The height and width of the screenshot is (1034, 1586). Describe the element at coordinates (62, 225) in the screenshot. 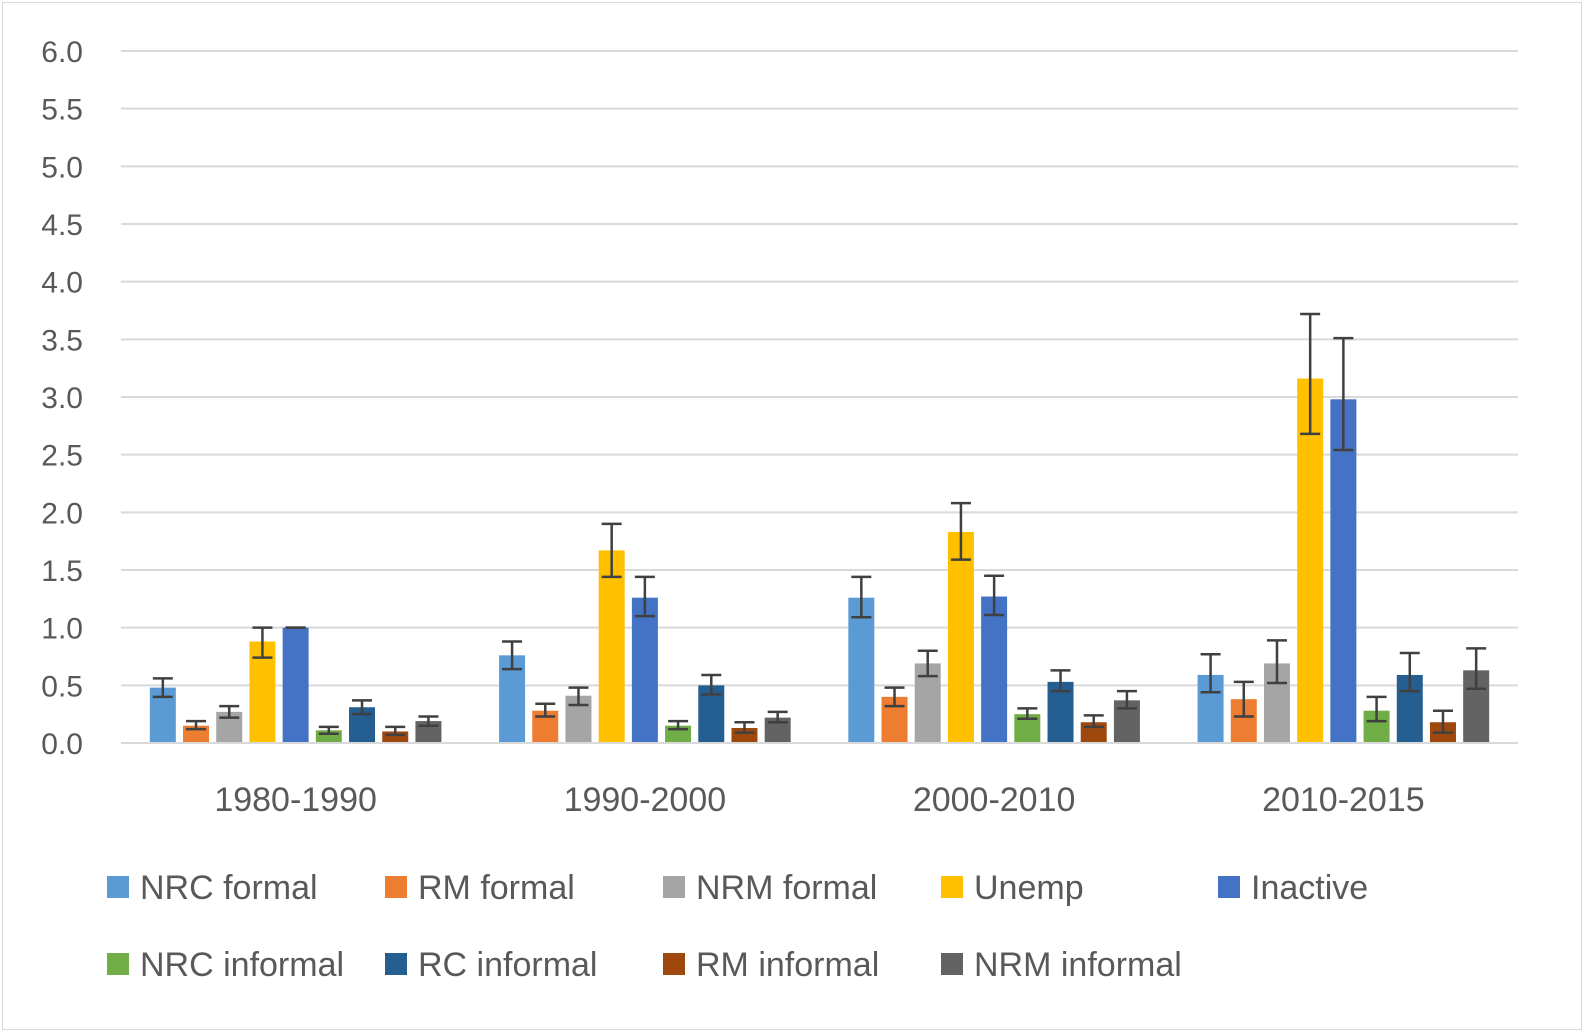

I see `y-tick-label: 4.5` at that location.